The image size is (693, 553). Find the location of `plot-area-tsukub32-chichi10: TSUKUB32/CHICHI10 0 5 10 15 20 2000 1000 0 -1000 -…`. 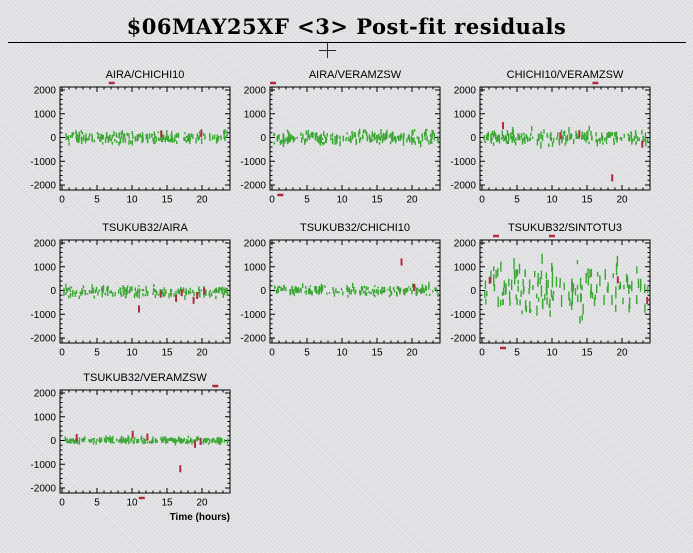

plot-area-tsukub32-chichi10: TSUKUB32/CHICHI10 0 5 10 15 20 2000 1000 0 -1000 -… is located at coordinates (336, 296).